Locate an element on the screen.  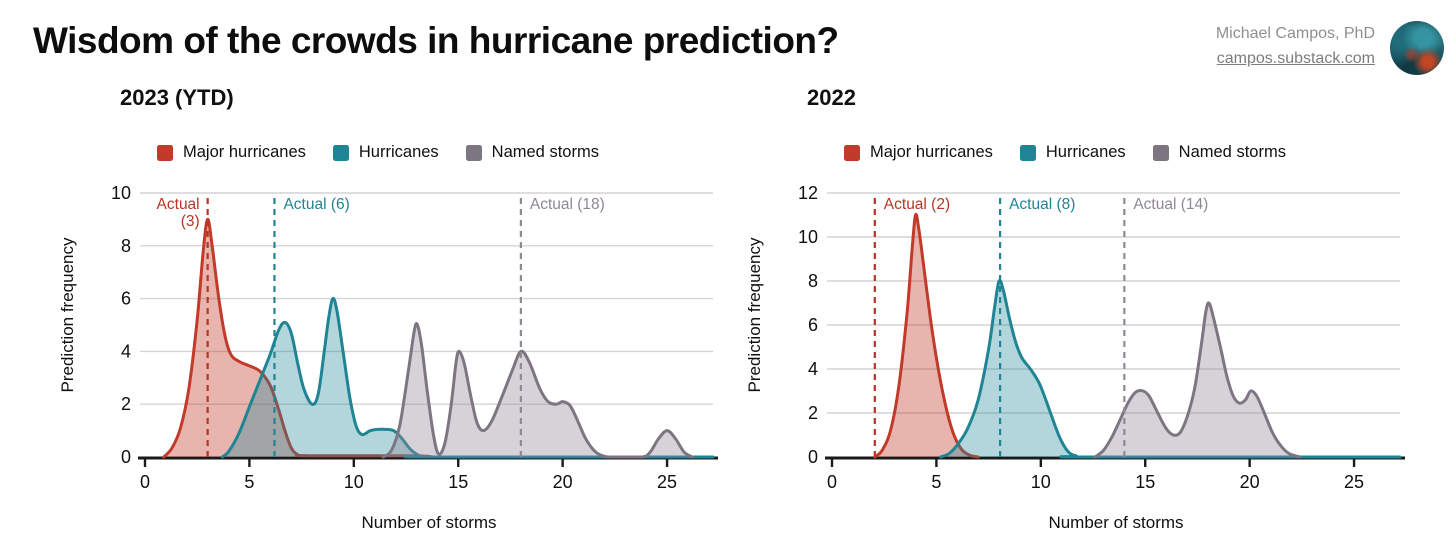
actual-label: (3) is located at coordinates (190, 221).